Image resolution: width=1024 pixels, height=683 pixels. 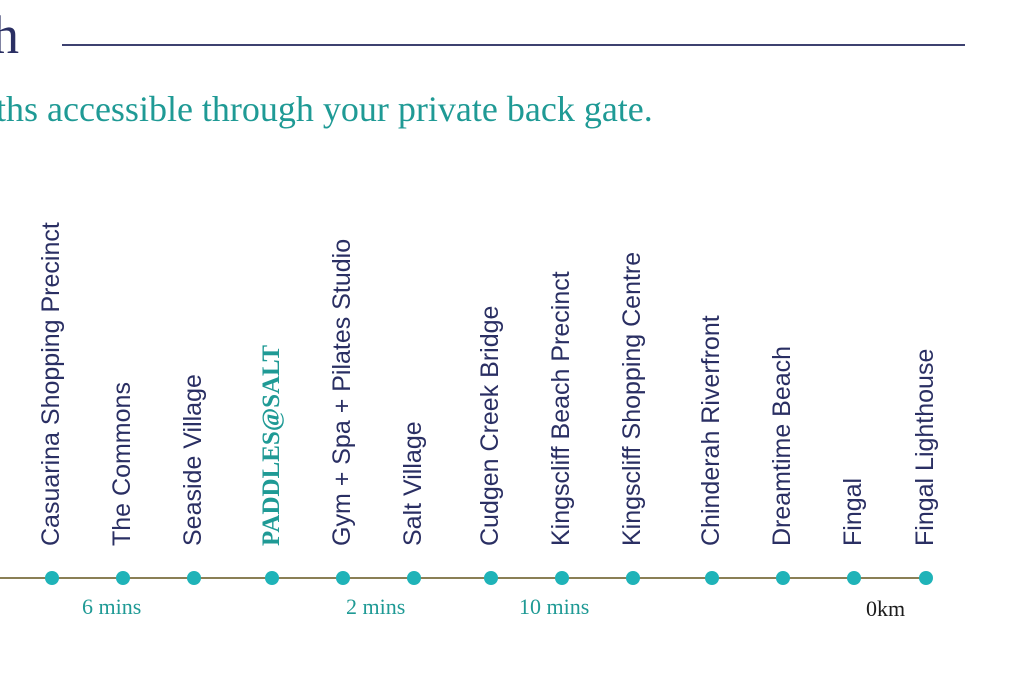 I want to click on route-track, so click(x=465, y=578).